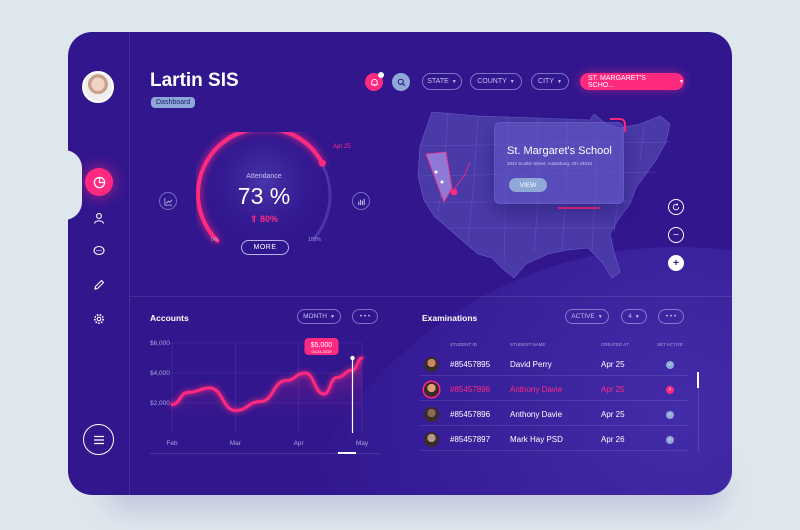  What do you see at coordinates (264, 176) in the screenshot?
I see `attendance-label: Attendance` at bounding box center [264, 176].